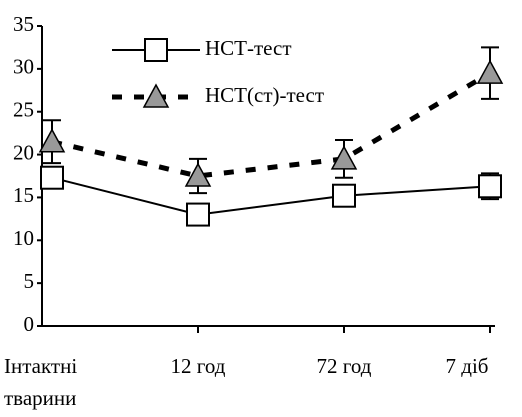 The image size is (522, 417). I want to click on legend-label: НСТ(ст)-тест, so click(264, 95).